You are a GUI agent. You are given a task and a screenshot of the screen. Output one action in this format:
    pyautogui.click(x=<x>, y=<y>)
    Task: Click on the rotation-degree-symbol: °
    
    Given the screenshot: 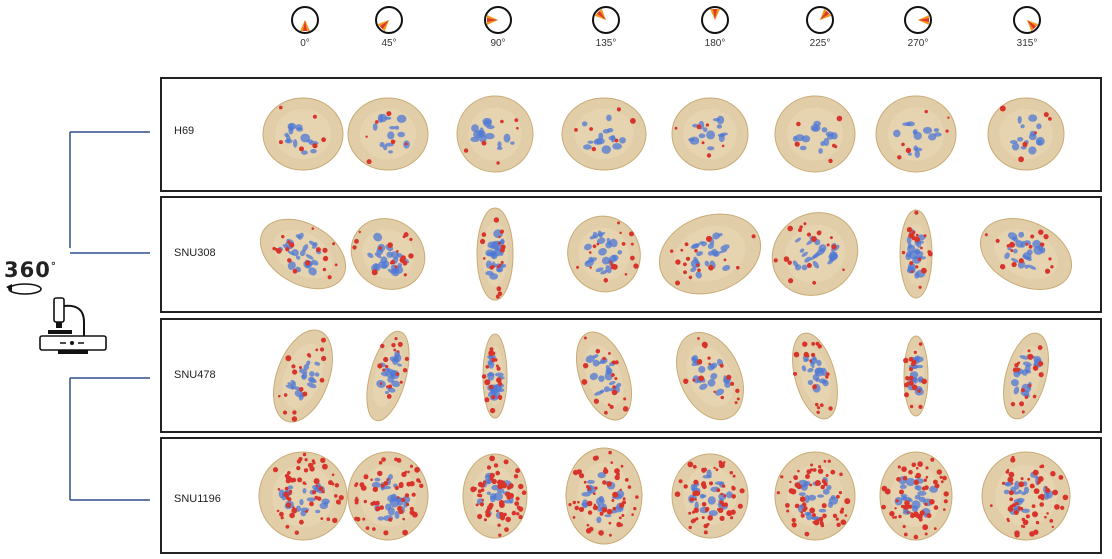 What is the action you would take?
    pyautogui.click(x=53, y=266)
    